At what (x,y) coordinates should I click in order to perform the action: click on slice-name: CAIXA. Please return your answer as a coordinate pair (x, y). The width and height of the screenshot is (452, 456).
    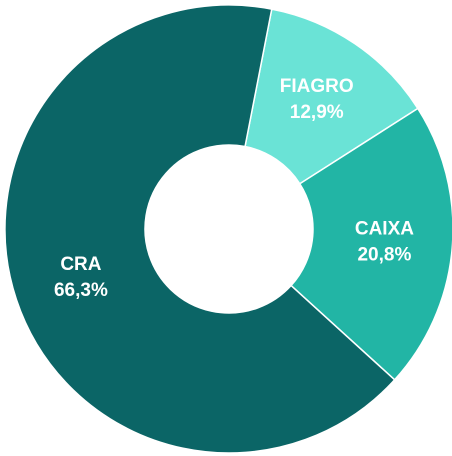
    Looking at the image, I should click on (384, 228).